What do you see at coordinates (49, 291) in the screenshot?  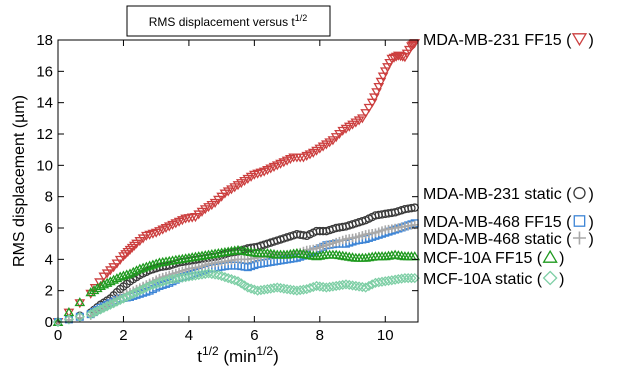 I see `y-tick-label: 2` at bounding box center [49, 291].